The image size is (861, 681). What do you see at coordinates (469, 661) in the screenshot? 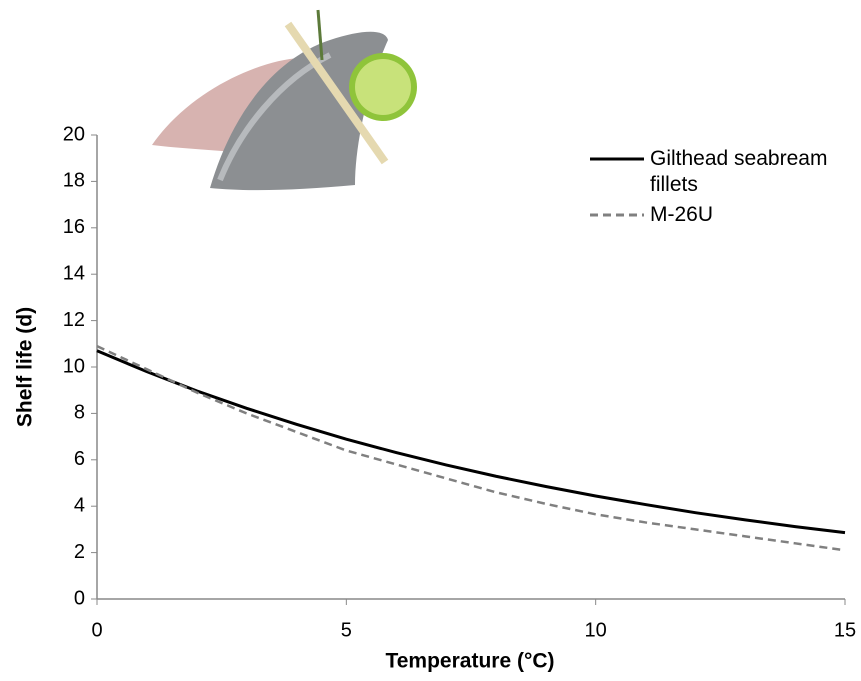
I see `x-axis-title: Temperature (°C)` at bounding box center [469, 661].